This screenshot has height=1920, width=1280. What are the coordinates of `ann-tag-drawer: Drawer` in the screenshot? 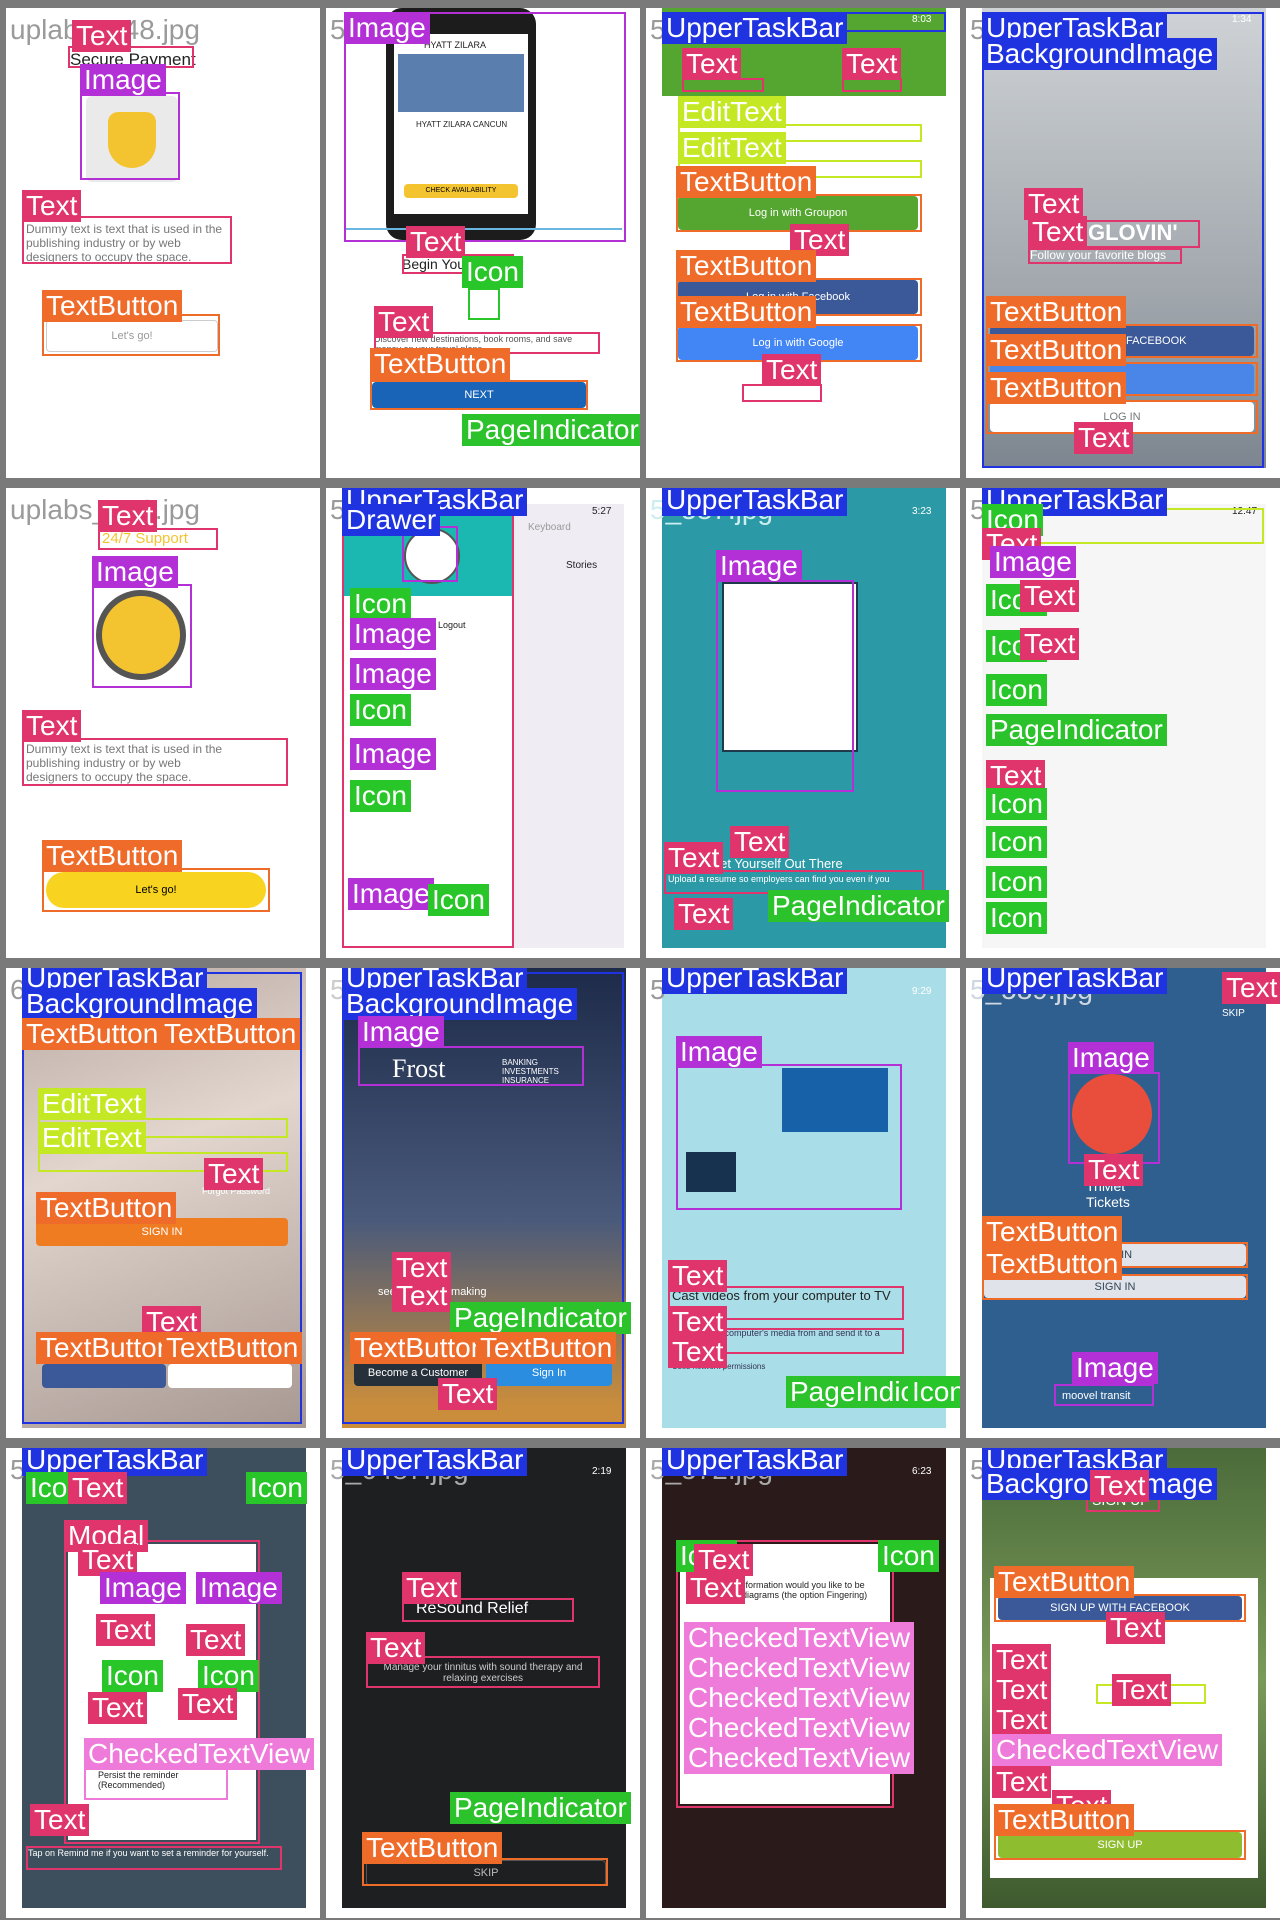 It's located at (391, 520).